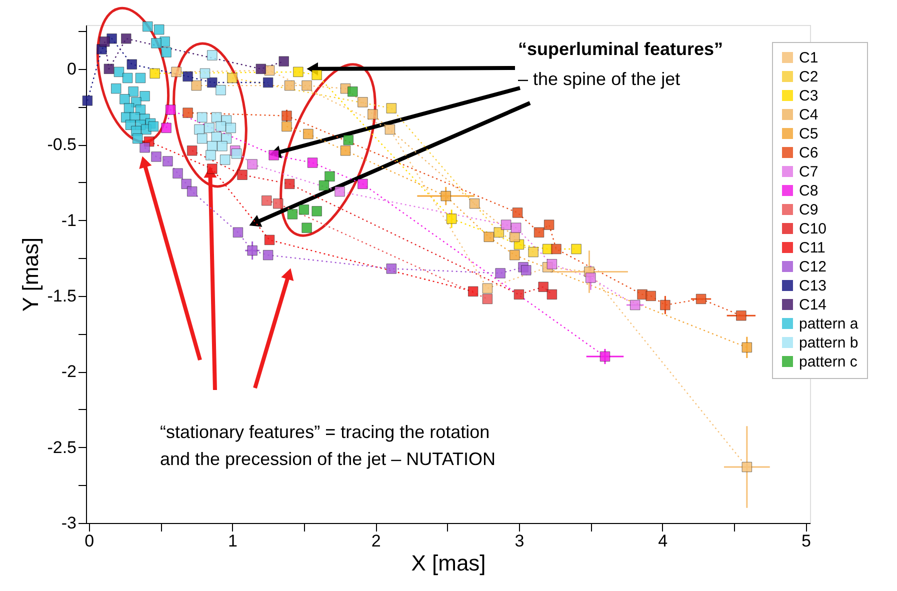 This screenshot has width=897, height=591. Describe the element at coordinates (828, 343) in the screenshot. I see `legend-label: pattern b` at that location.